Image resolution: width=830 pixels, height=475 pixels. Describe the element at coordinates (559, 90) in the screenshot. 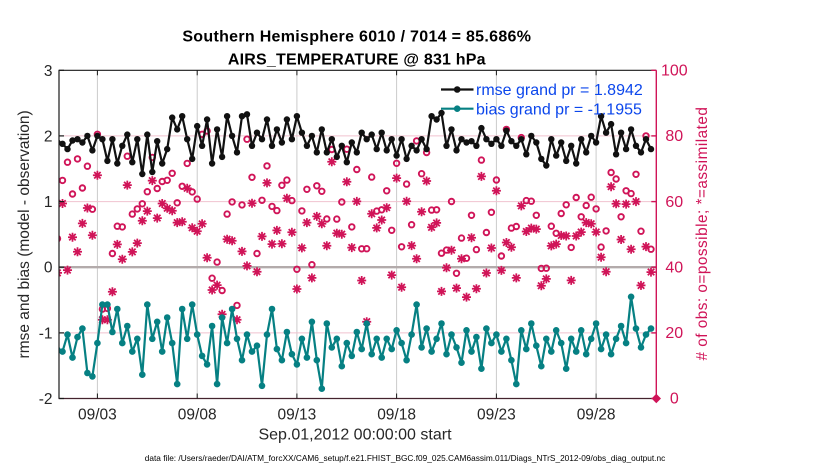

I see `svg-text: rmse grand pr = 1.8942` at that location.